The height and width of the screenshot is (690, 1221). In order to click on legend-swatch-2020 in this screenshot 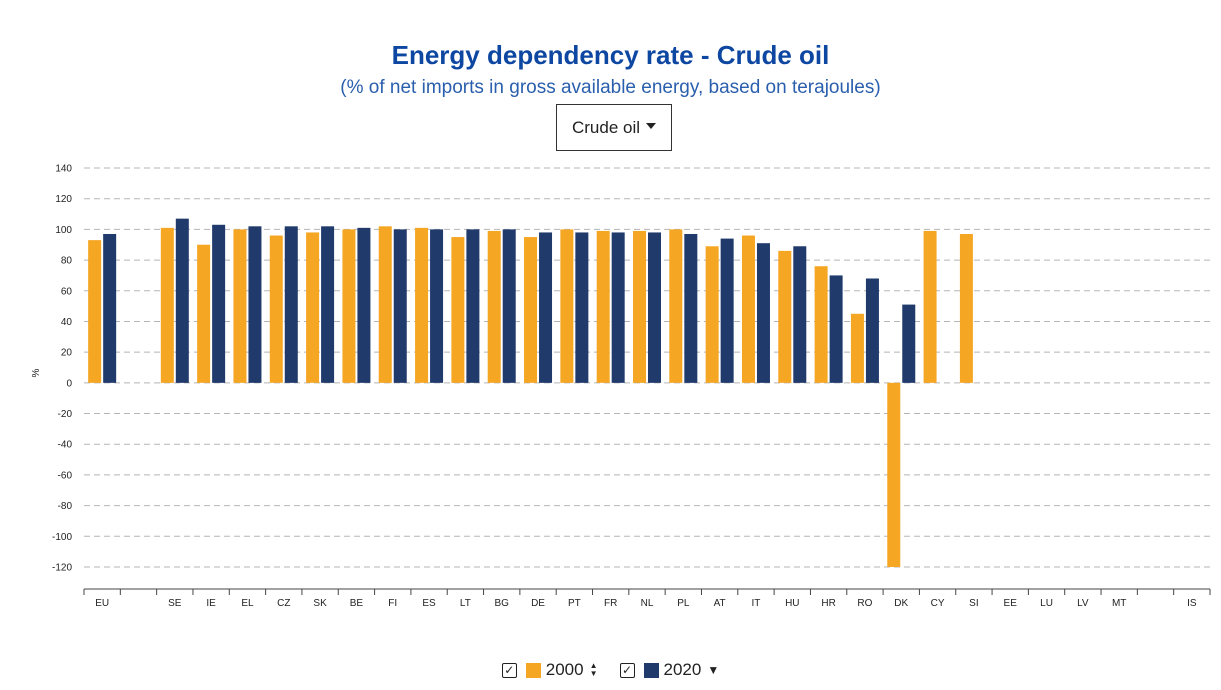, I will do `click(651, 670)`.